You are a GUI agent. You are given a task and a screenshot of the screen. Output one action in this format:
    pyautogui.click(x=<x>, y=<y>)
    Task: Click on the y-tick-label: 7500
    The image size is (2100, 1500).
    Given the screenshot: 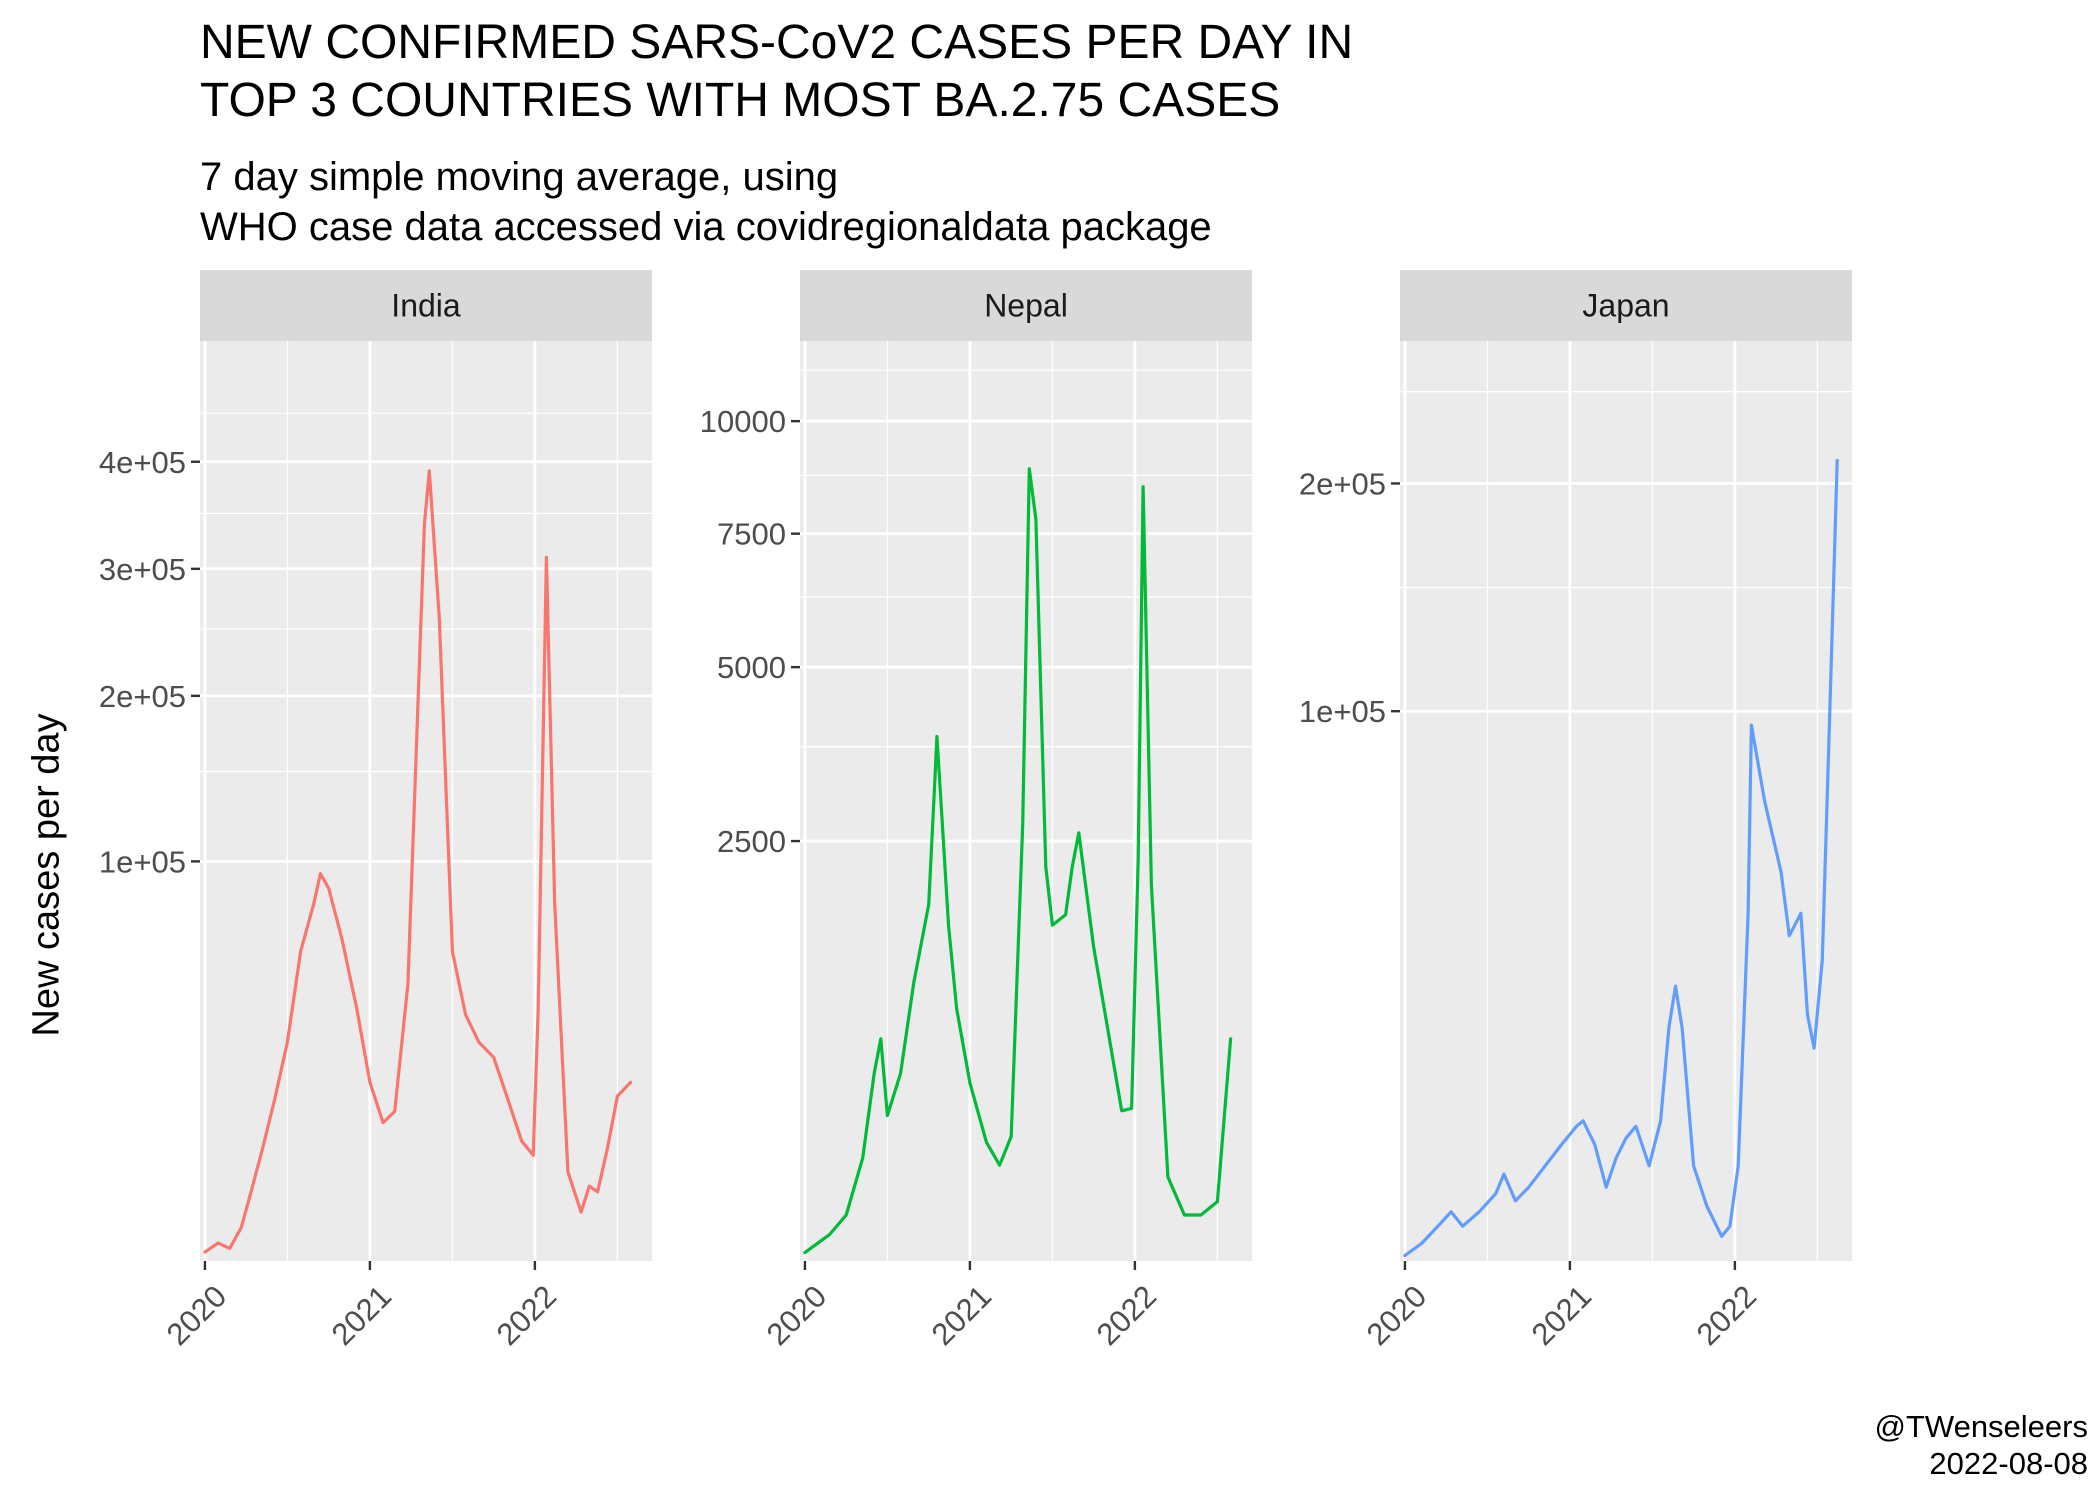 What is the action you would take?
    pyautogui.click(x=751, y=534)
    